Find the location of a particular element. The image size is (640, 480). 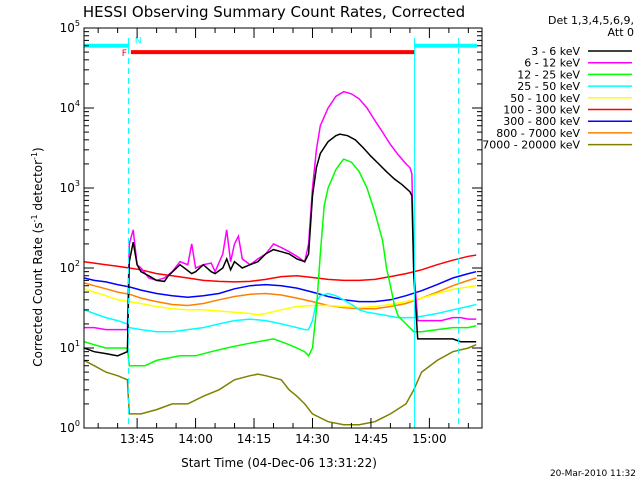

x-tick-label: 14:30 is located at coordinates (312, 439).